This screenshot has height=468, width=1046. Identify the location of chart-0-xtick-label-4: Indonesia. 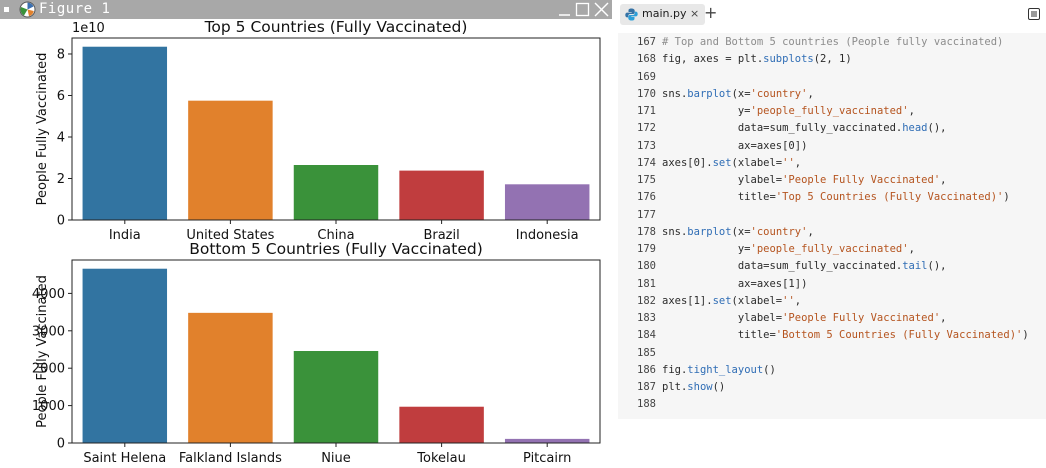
(547, 235).